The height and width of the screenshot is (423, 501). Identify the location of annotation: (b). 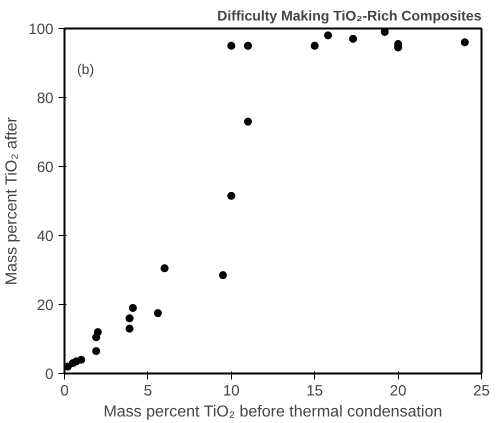
(85, 68).